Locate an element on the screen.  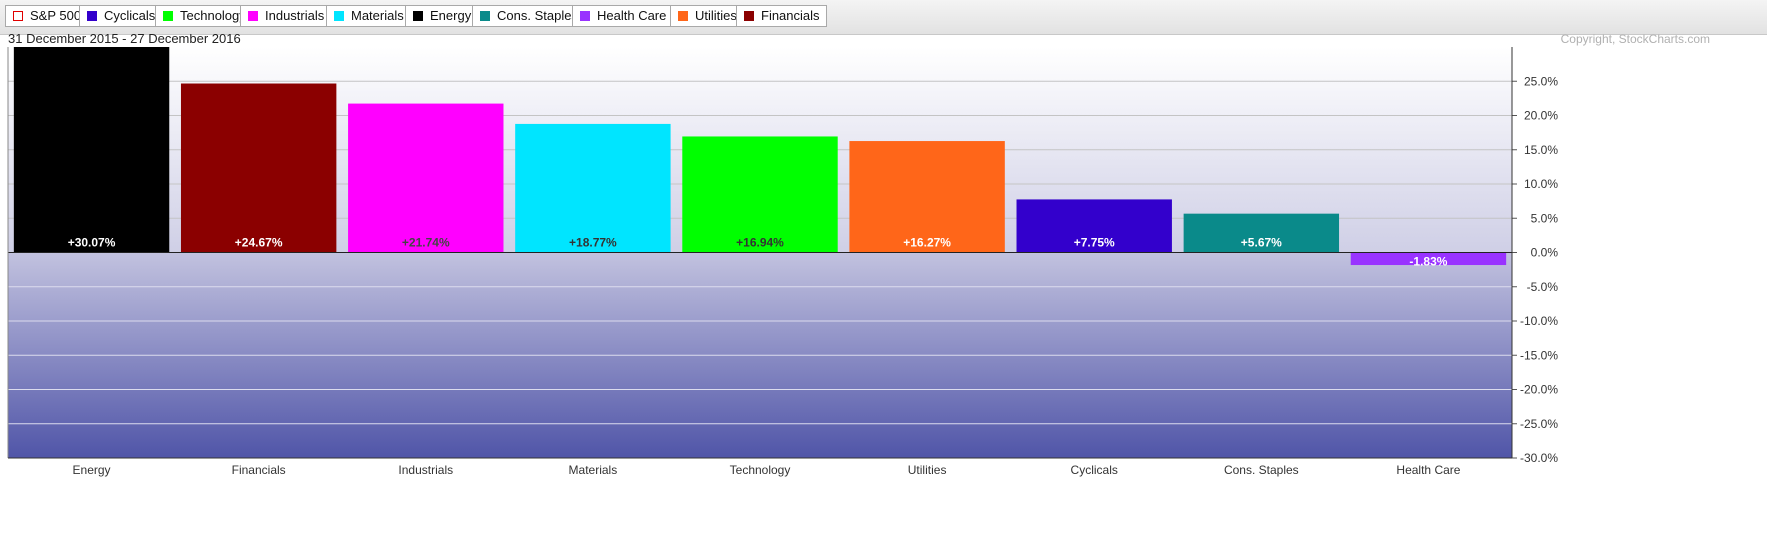
x-tick-label: Utilities is located at coordinates (927, 470).